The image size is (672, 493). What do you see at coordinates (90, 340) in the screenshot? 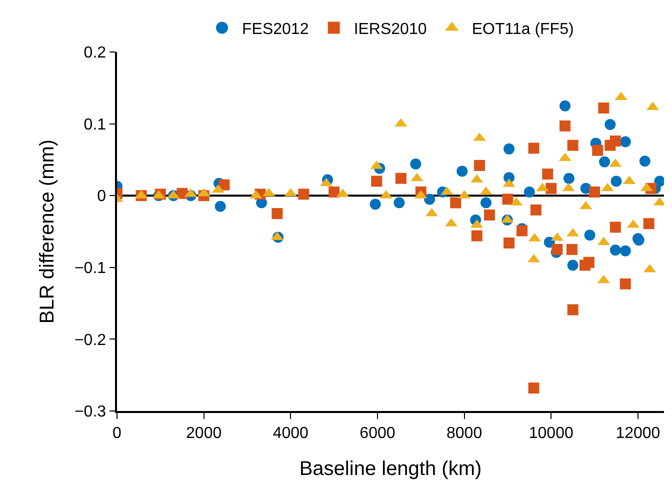
I see `y-tick-label: −0.2` at bounding box center [90, 340].